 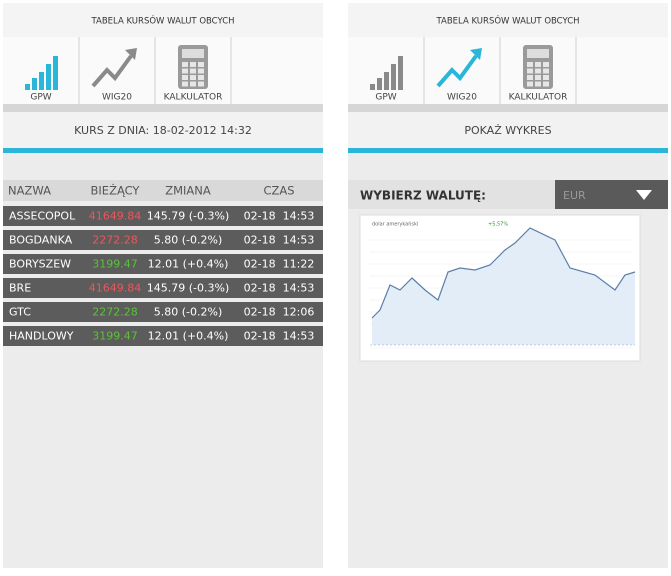 What do you see at coordinates (574, 195) in the screenshot?
I see `select-value: EUR` at bounding box center [574, 195].